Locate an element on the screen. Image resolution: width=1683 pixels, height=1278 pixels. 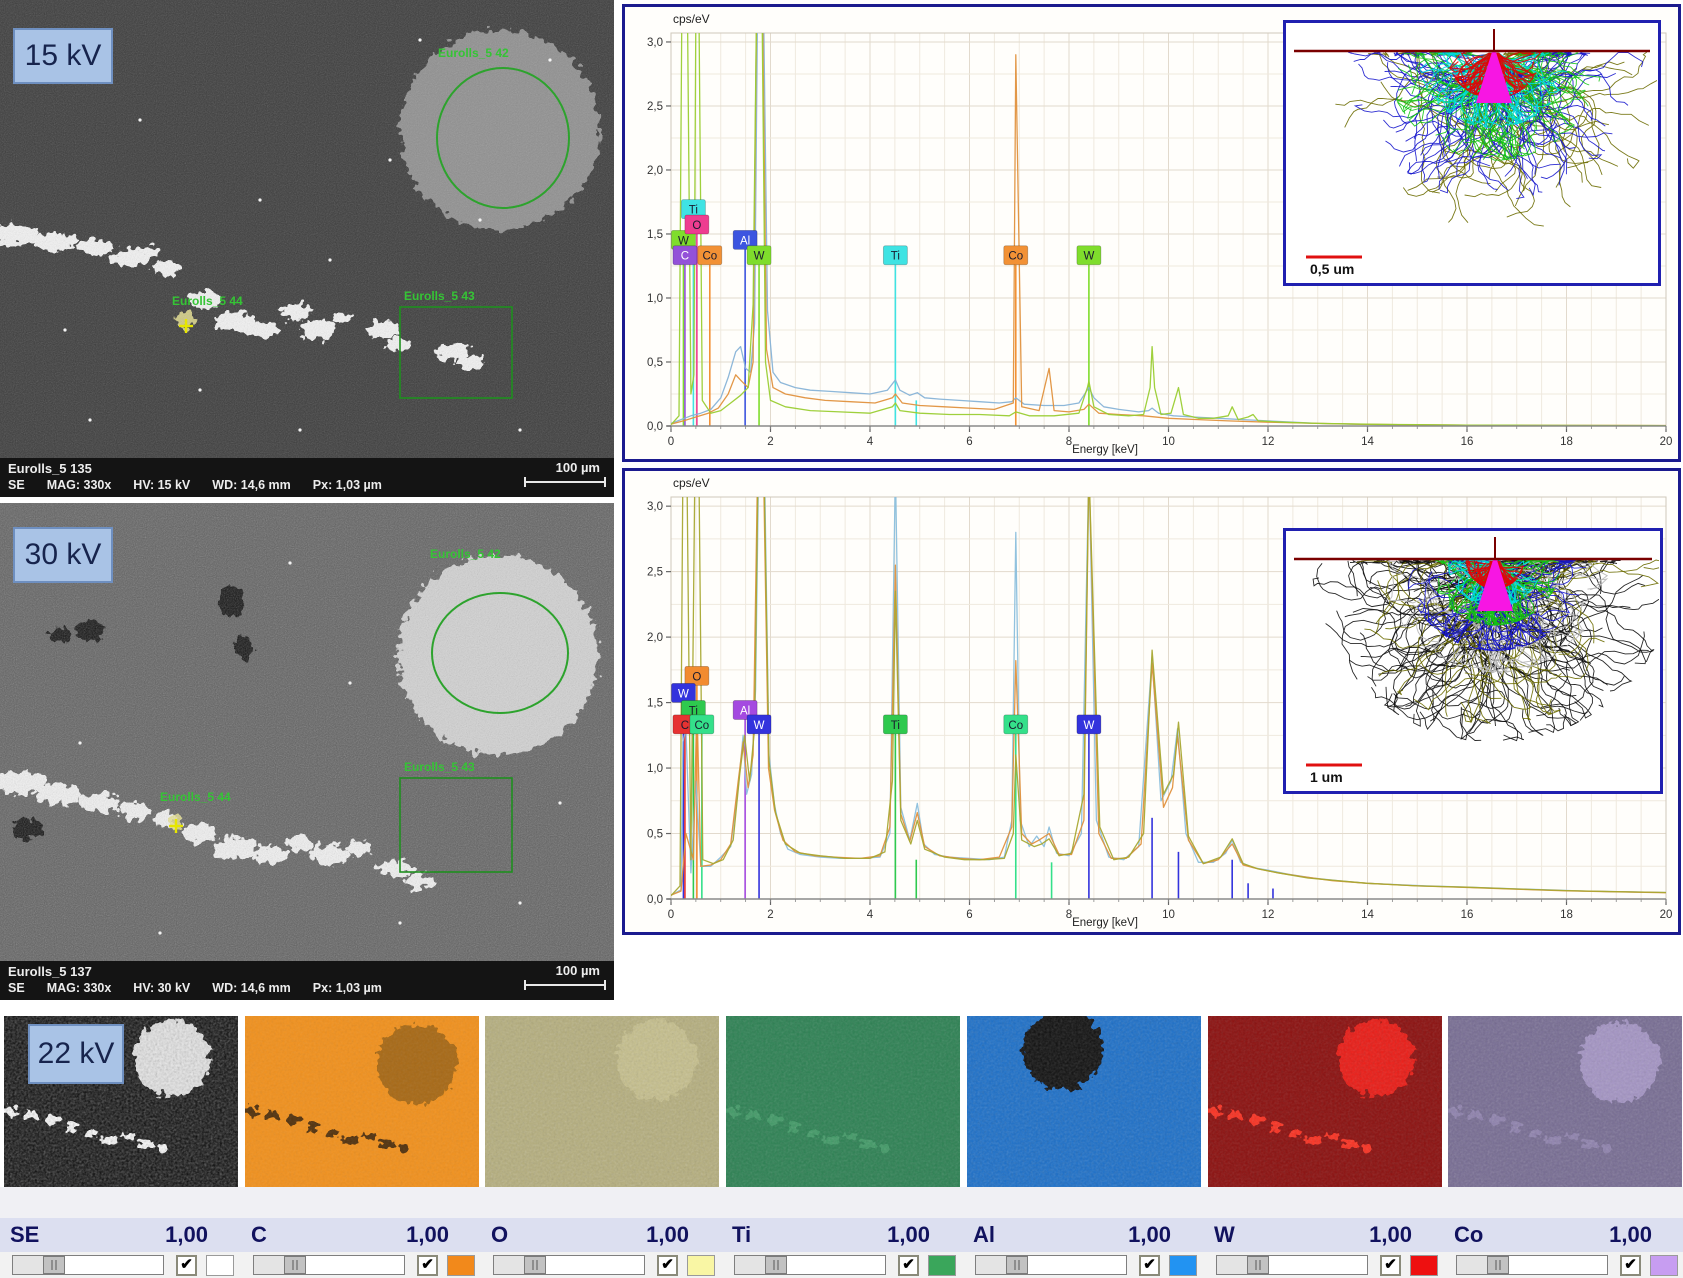
opacity-slider-co is located at coordinates (1532, 1265).